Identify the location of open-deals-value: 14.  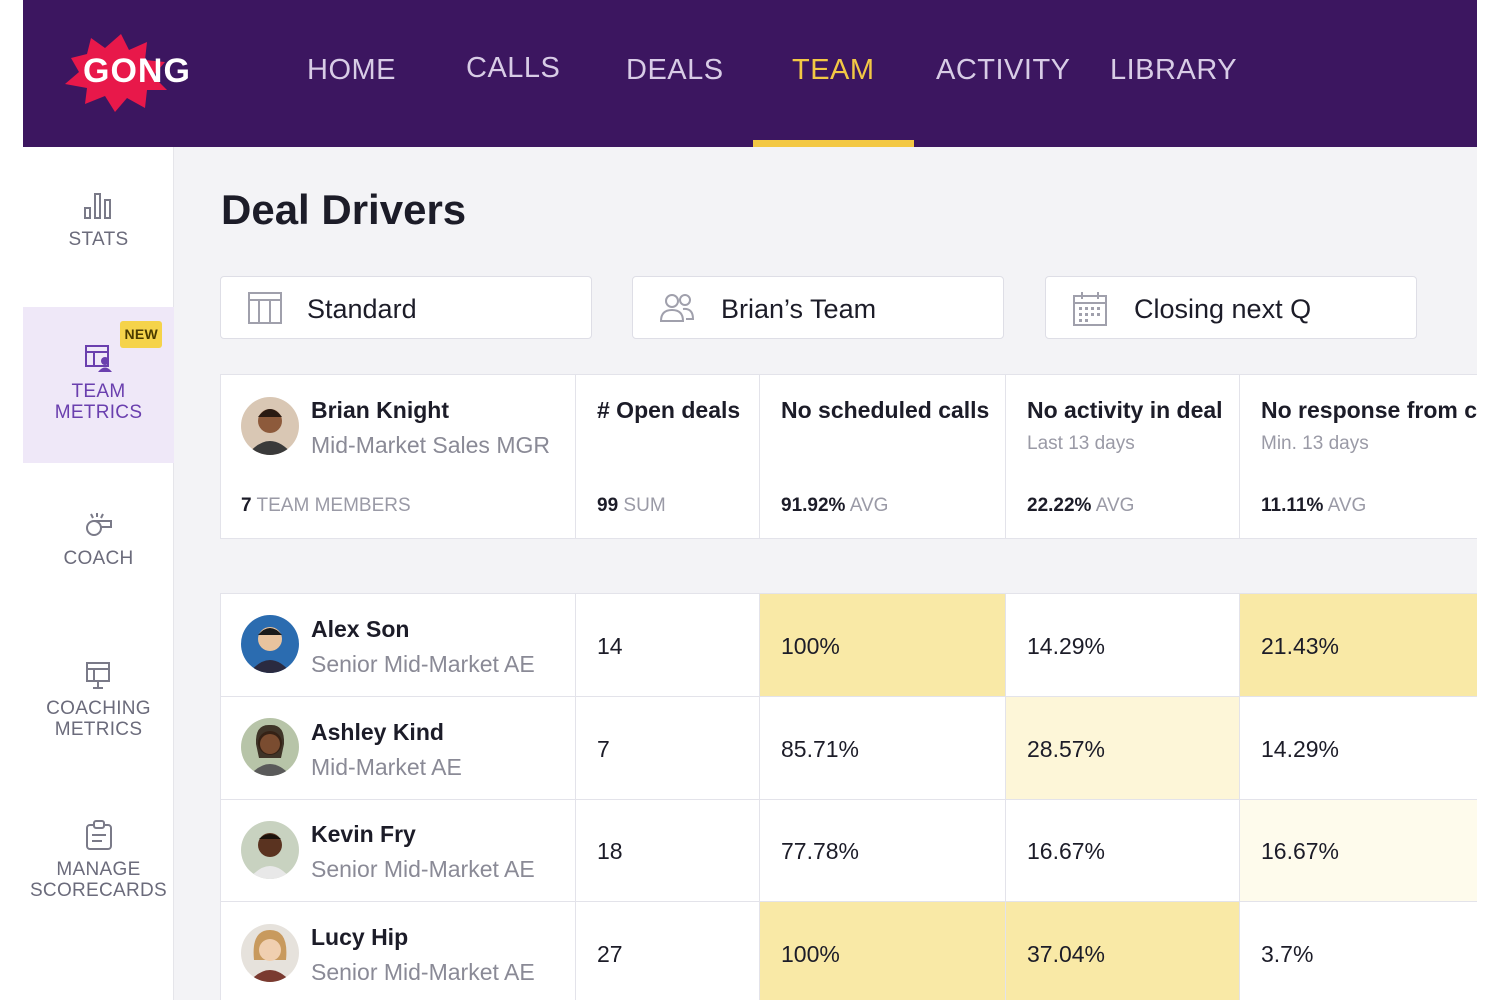
(610, 646).